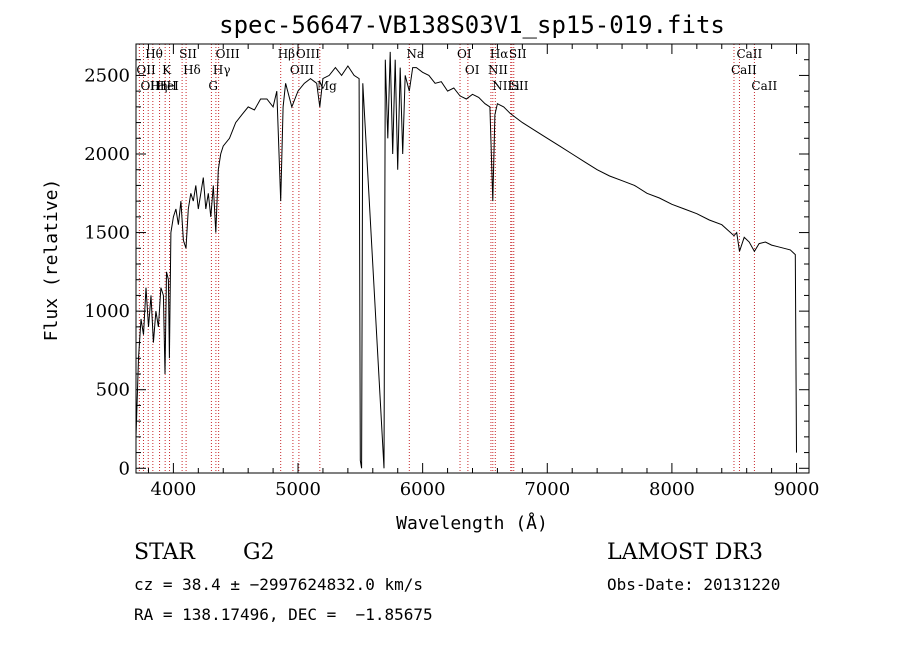  I want to click on x-tick-label: 5000, so click(298, 489).